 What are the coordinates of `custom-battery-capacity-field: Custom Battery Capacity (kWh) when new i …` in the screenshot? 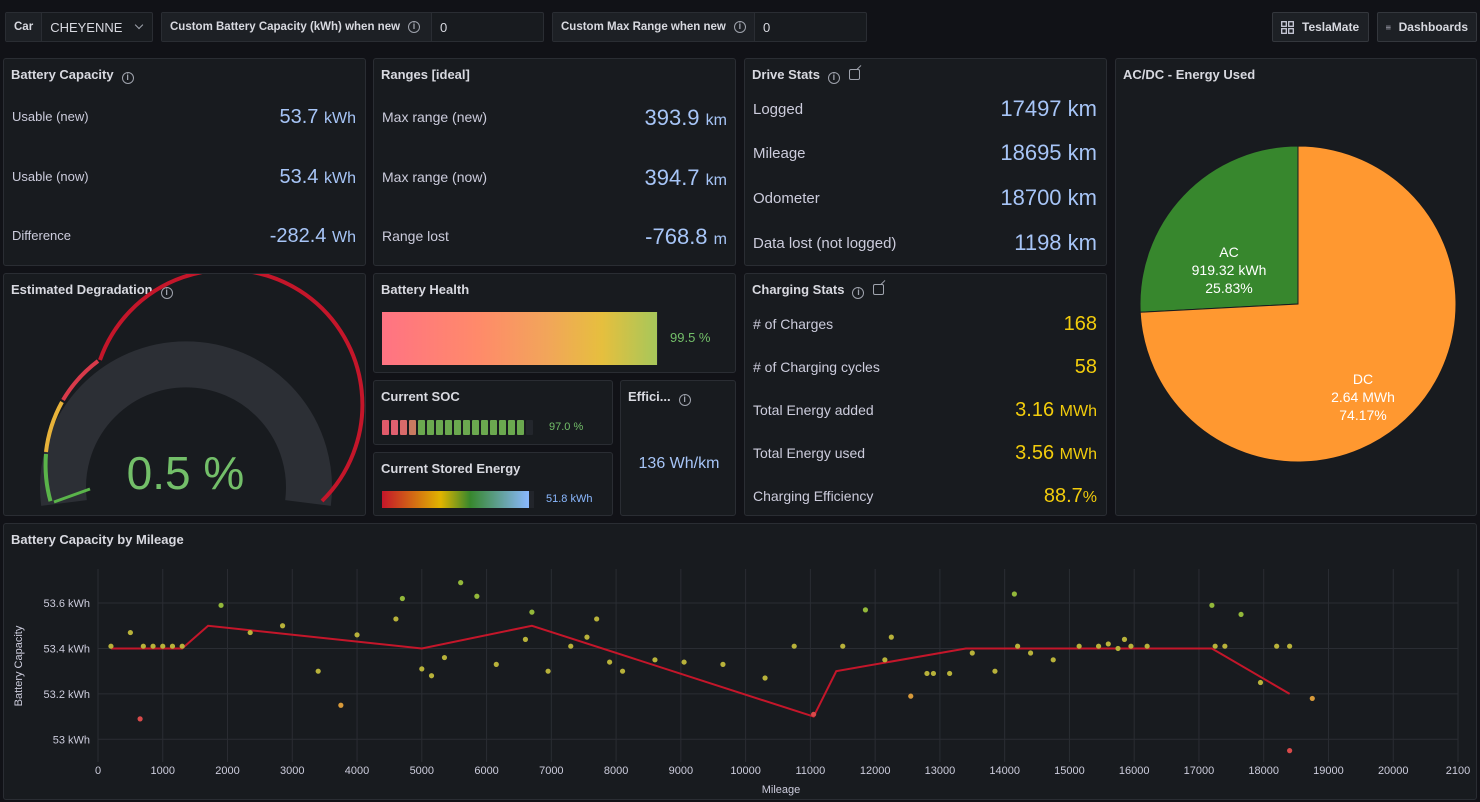 It's located at (352, 27).